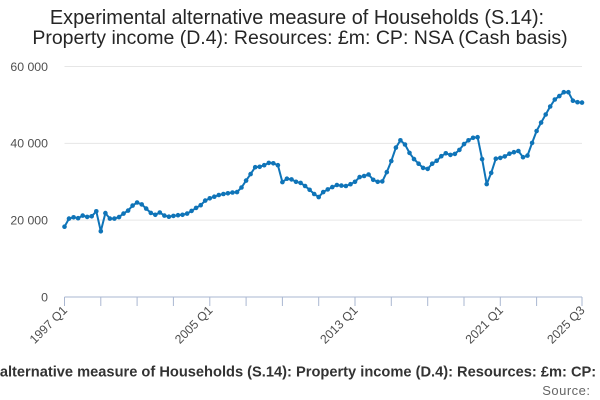 The image size is (600, 400). I want to click on svg-text: 60 000, so click(29, 67).